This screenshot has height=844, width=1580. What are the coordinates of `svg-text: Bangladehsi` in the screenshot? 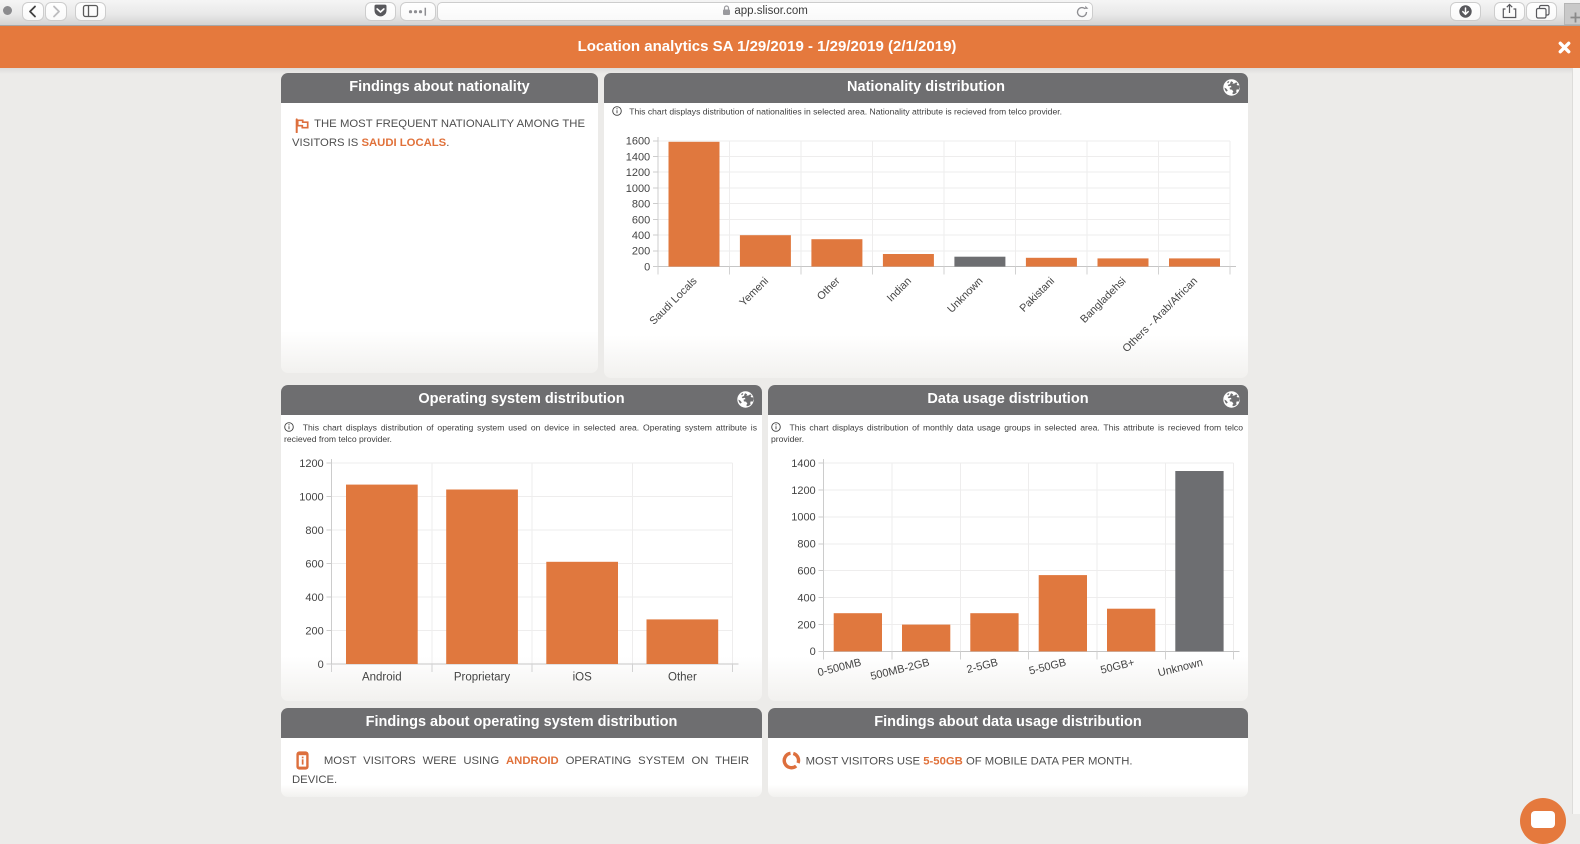 It's located at (1103, 300).